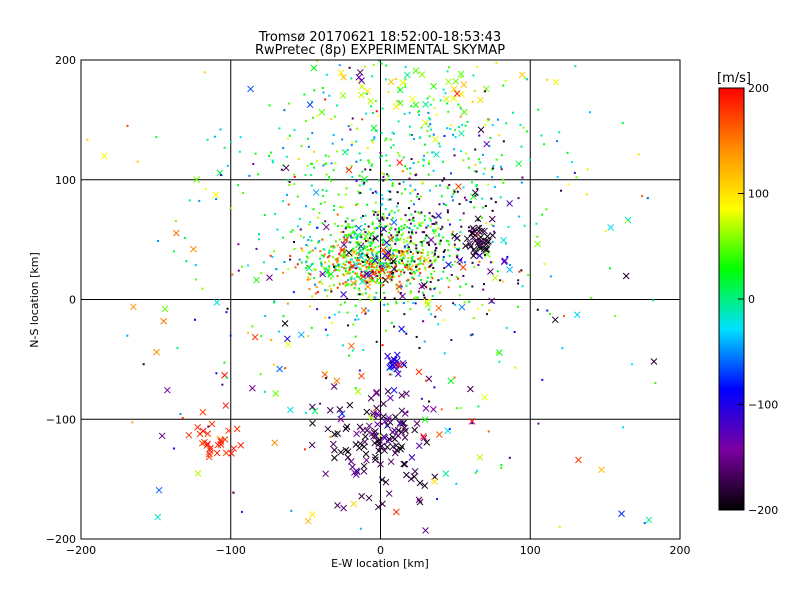 The image size is (800, 600). What do you see at coordinates (378, 550) in the screenshot?
I see `x-axis-ticks: −200 −100 0 100 200` at bounding box center [378, 550].